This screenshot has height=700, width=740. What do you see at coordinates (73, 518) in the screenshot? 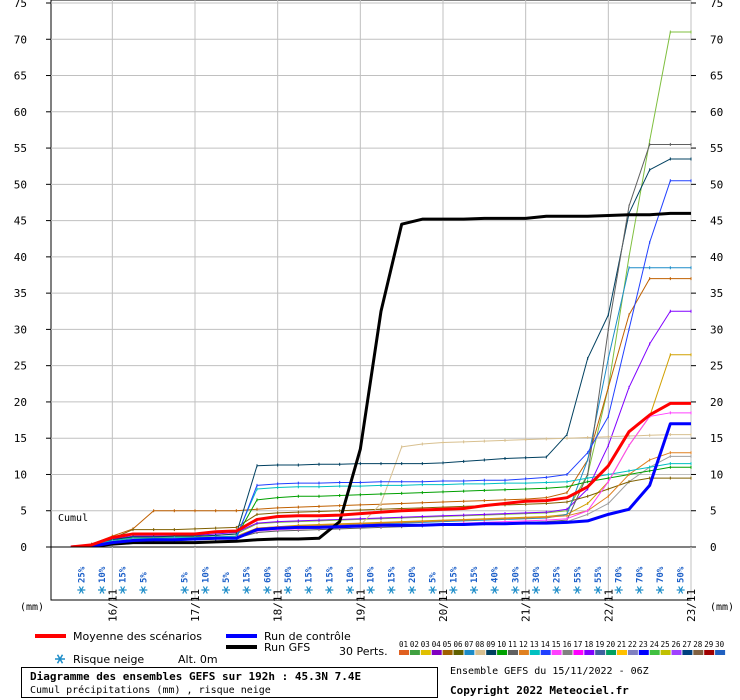
I see `cumul-label: Cumul` at bounding box center [73, 518].